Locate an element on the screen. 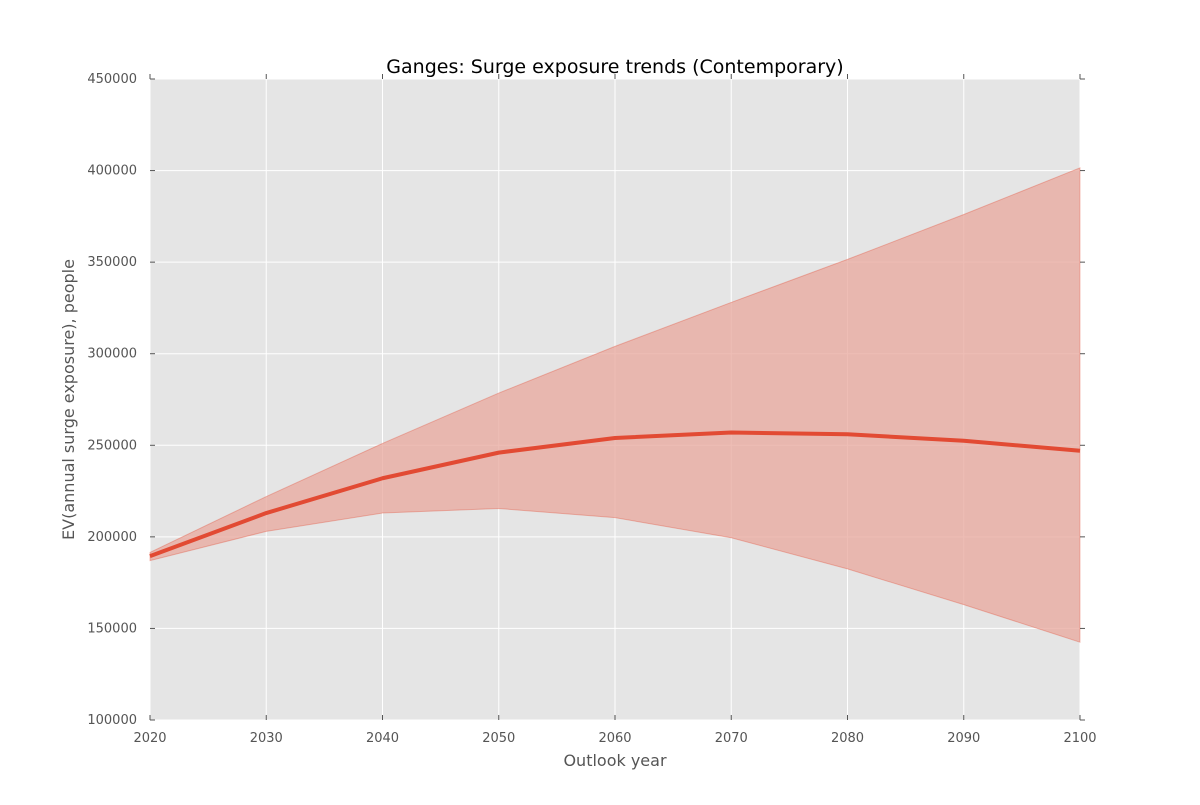 Image resolution: width=1200 pixels, height=805 pixels. x-tick-label: 2070 is located at coordinates (731, 738).